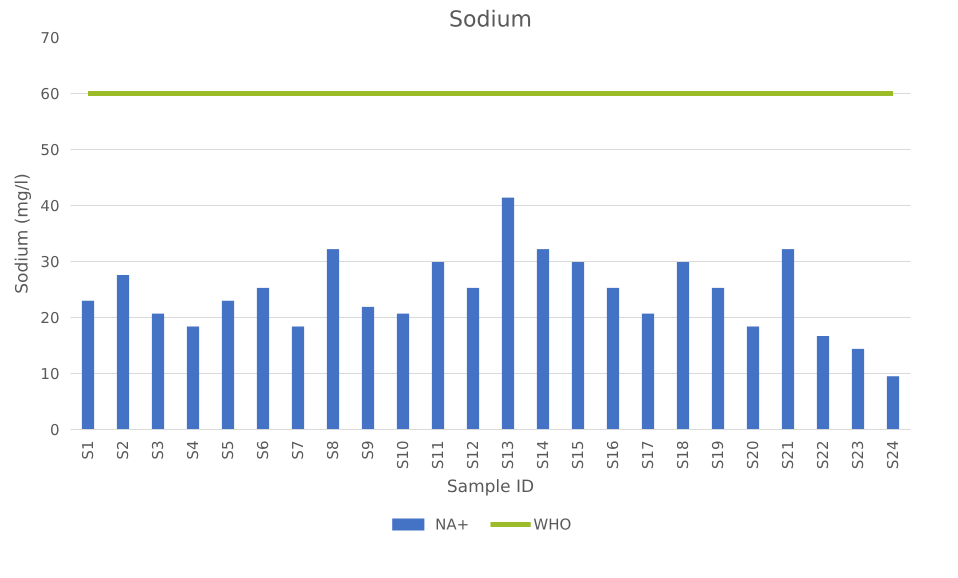 The image size is (958, 578). I want to click on x-tick-label: S17, so click(648, 455).